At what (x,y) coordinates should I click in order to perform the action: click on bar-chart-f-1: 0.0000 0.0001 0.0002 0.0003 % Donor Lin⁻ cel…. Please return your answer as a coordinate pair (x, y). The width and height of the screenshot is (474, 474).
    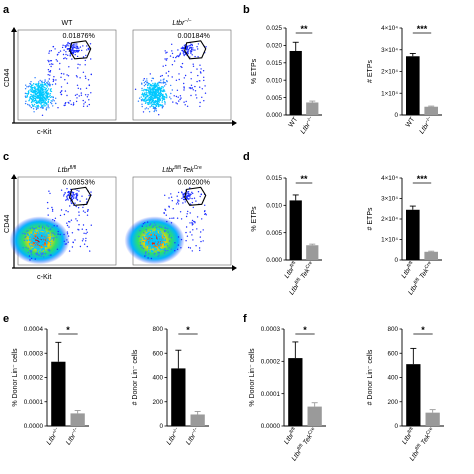
    Looking at the image, I should click on (287, 393).